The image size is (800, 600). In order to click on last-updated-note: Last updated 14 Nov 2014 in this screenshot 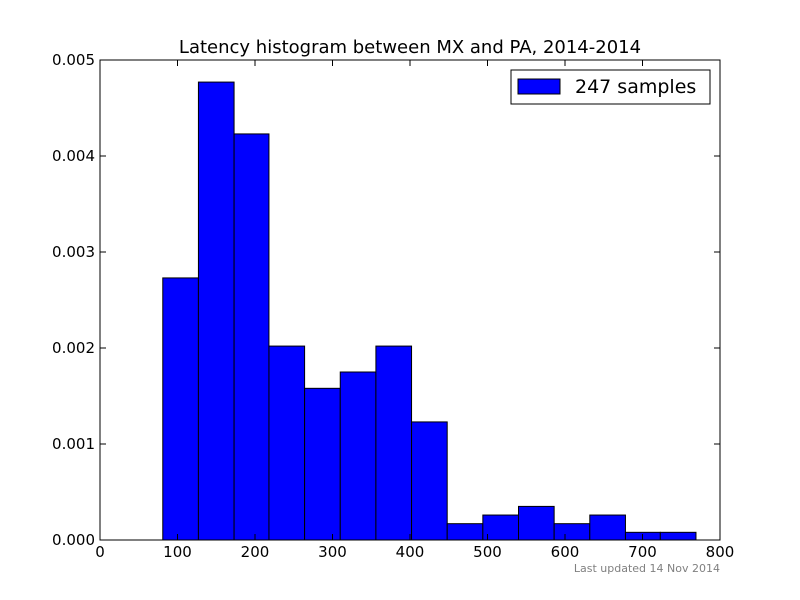, I will do `click(646, 568)`.